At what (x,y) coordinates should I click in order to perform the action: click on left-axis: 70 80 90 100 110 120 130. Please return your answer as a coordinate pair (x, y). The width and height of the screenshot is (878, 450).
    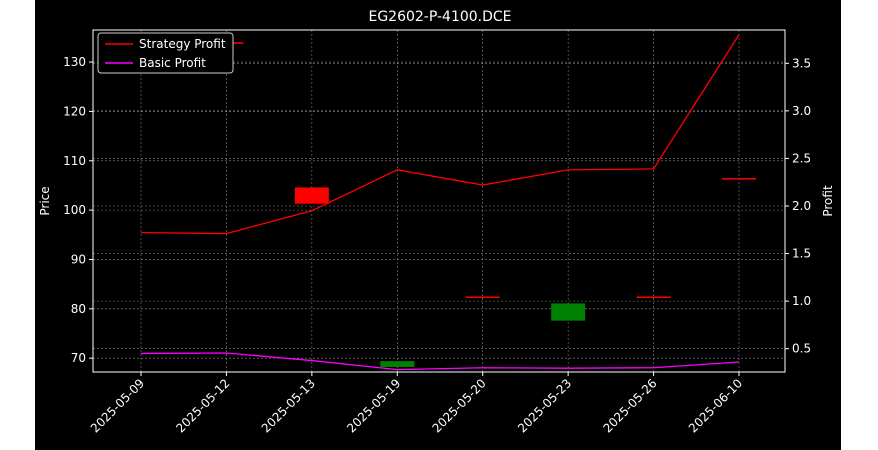
    Looking at the image, I should click on (78, 210).